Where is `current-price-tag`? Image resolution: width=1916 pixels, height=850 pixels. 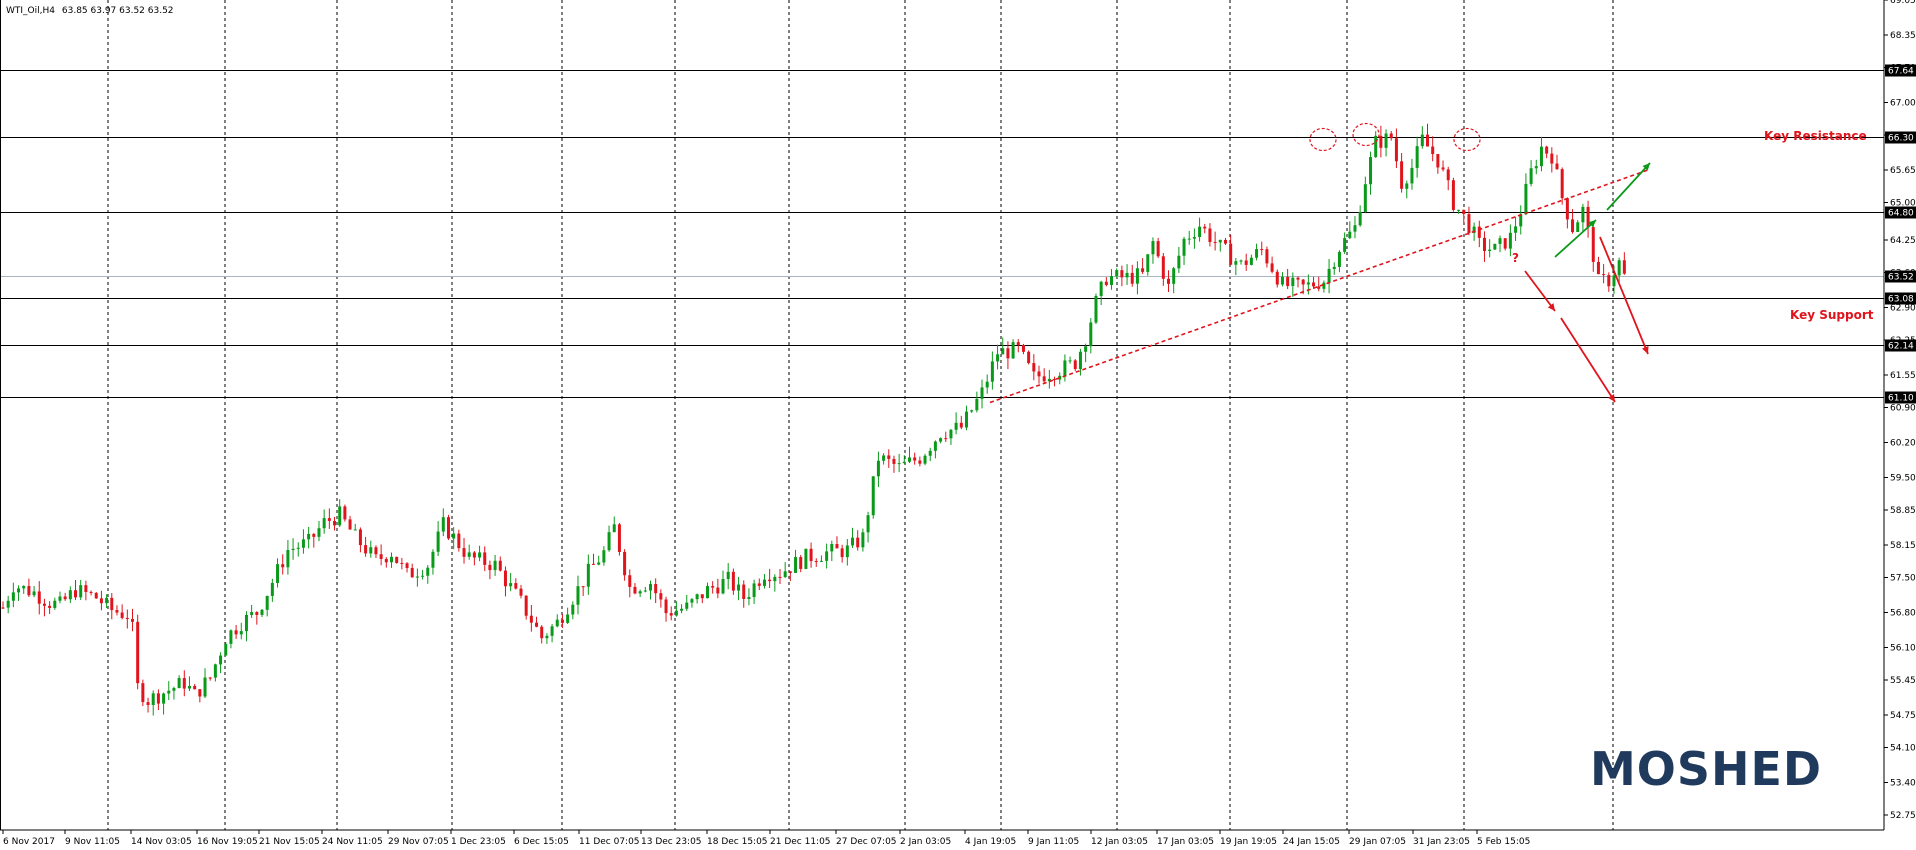 current-price-tag is located at coordinates (1900, 276).